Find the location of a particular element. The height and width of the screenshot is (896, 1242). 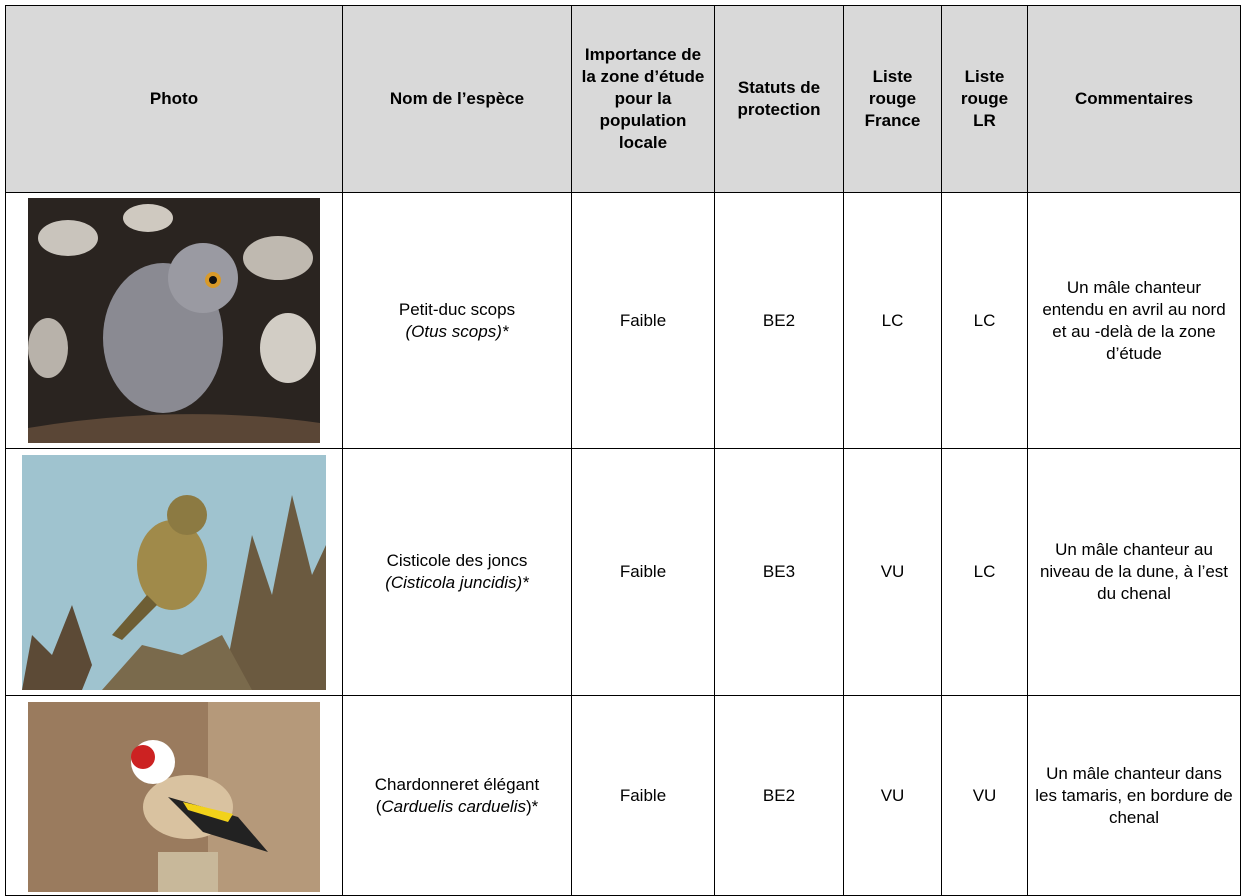

red-list-region: VU is located at coordinates (984, 795).